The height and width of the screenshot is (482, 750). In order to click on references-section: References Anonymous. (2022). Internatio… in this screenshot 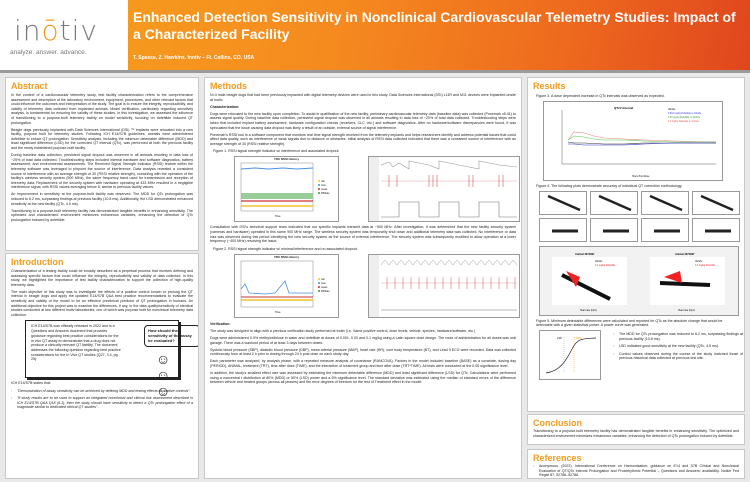, I will do `click(636, 464)`.